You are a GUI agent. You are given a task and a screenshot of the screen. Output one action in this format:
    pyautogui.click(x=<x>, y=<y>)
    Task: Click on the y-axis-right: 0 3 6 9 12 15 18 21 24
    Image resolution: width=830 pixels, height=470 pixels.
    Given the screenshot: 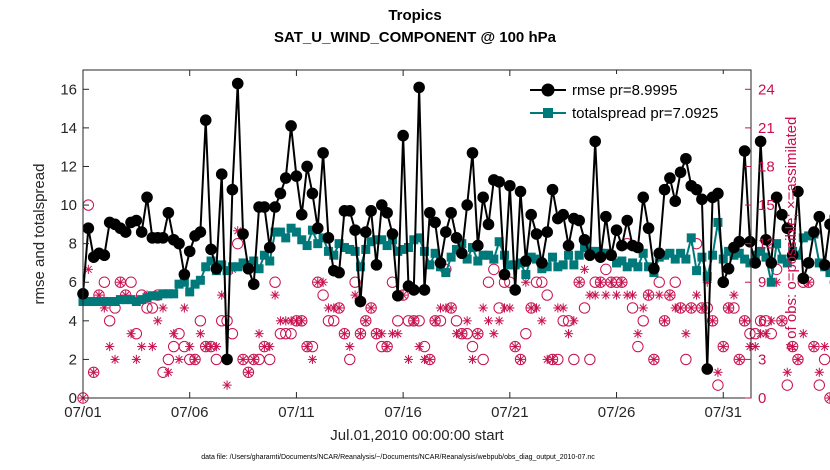 What is the action you would take?
    pyautogui.click(x=760, y=244)
    